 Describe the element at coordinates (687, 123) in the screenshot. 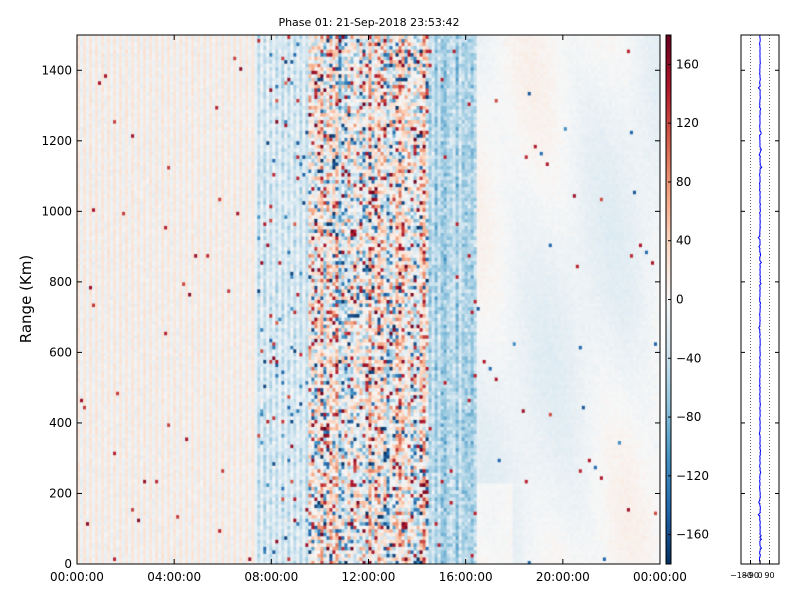

I see `colorbar-tick-label: 120` at that location.